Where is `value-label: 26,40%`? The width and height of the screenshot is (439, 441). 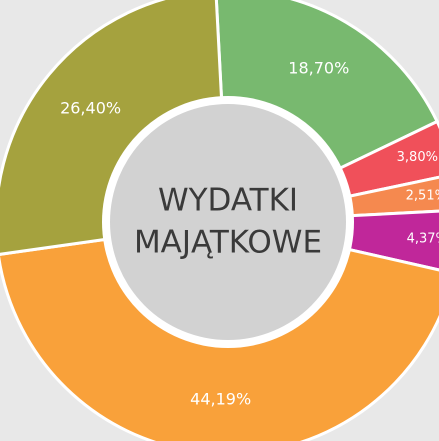 value-label: 26,40% is located at coordinates (90, 107).